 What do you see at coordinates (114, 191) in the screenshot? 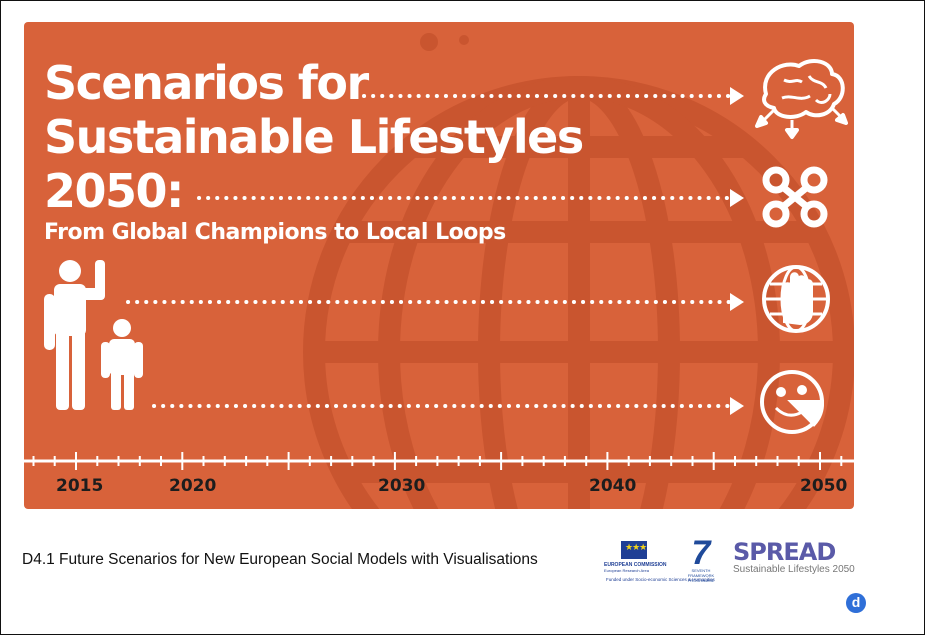
I see `title-line-3: 2050:` at bounding box center [114, 191].